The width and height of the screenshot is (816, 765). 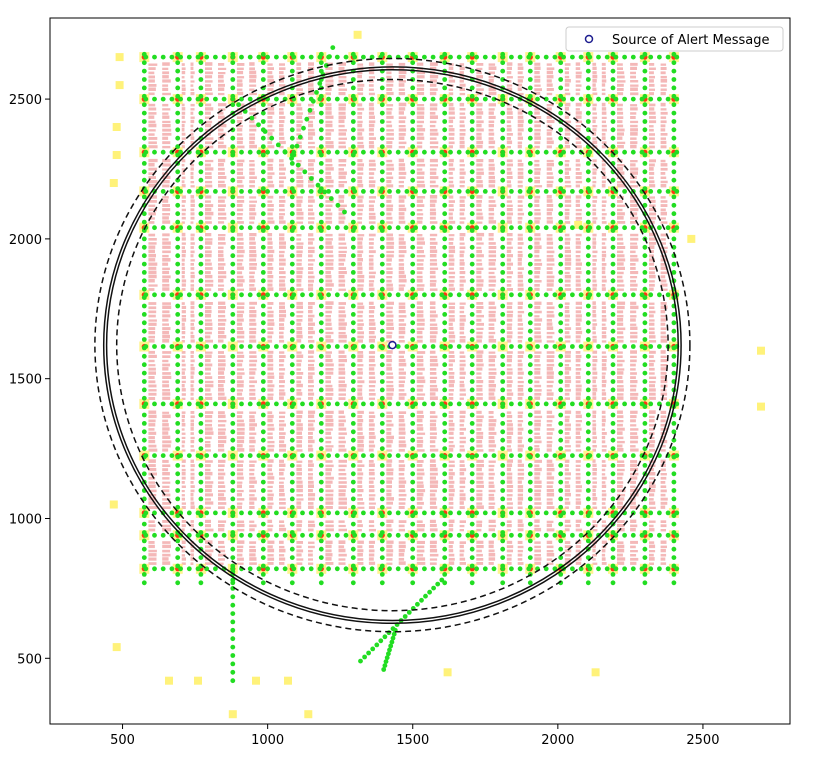 What do you see at coordinates (198, 680) in the screenshot?
I see `outlying-zone` at bounding box center [198, 680].